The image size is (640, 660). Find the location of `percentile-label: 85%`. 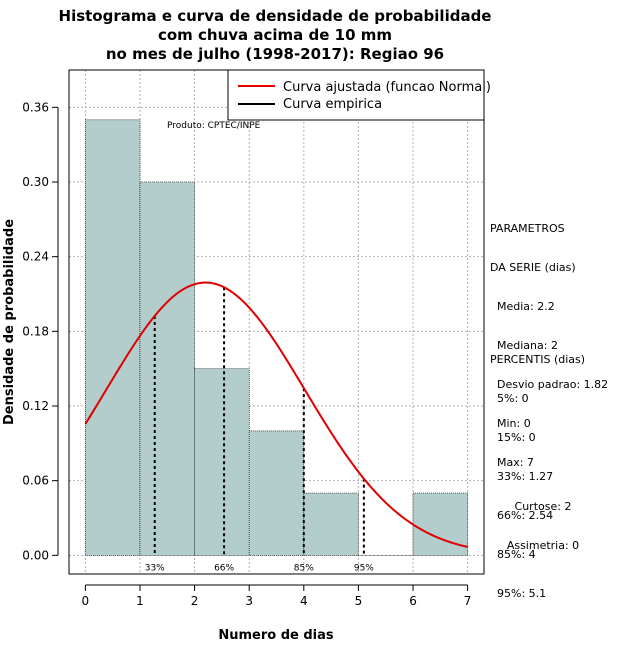

percentile-label: 85% is located at coordinates (304, 568).